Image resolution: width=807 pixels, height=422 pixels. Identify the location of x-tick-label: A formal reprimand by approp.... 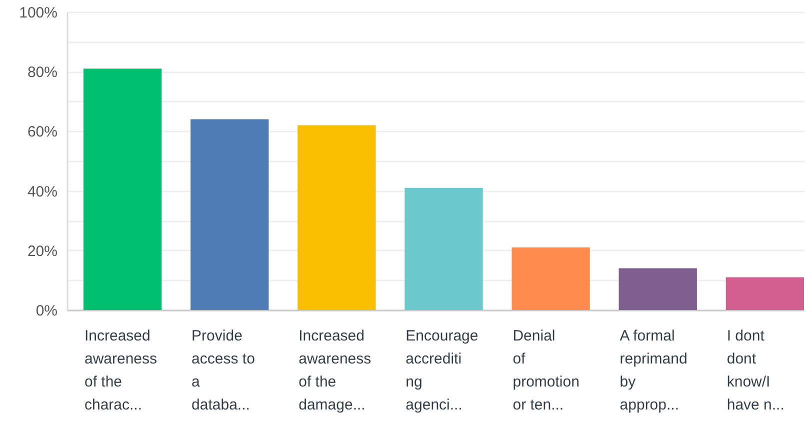
(654, 371).